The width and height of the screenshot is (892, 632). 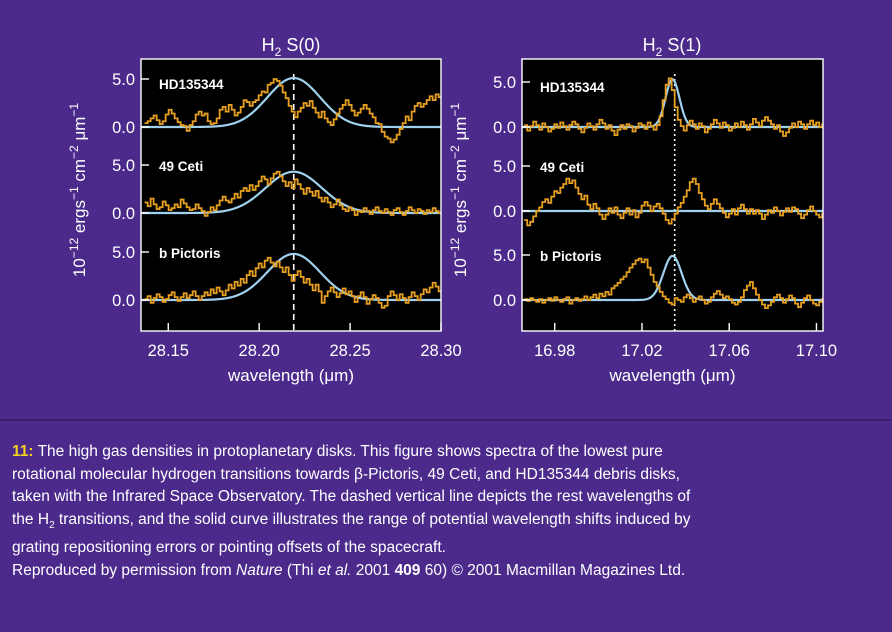 What do you see at coordinates (52, 525) in the screenshot?
I see `caption-line-4-sub: 2` at bounding box center [52, 525].